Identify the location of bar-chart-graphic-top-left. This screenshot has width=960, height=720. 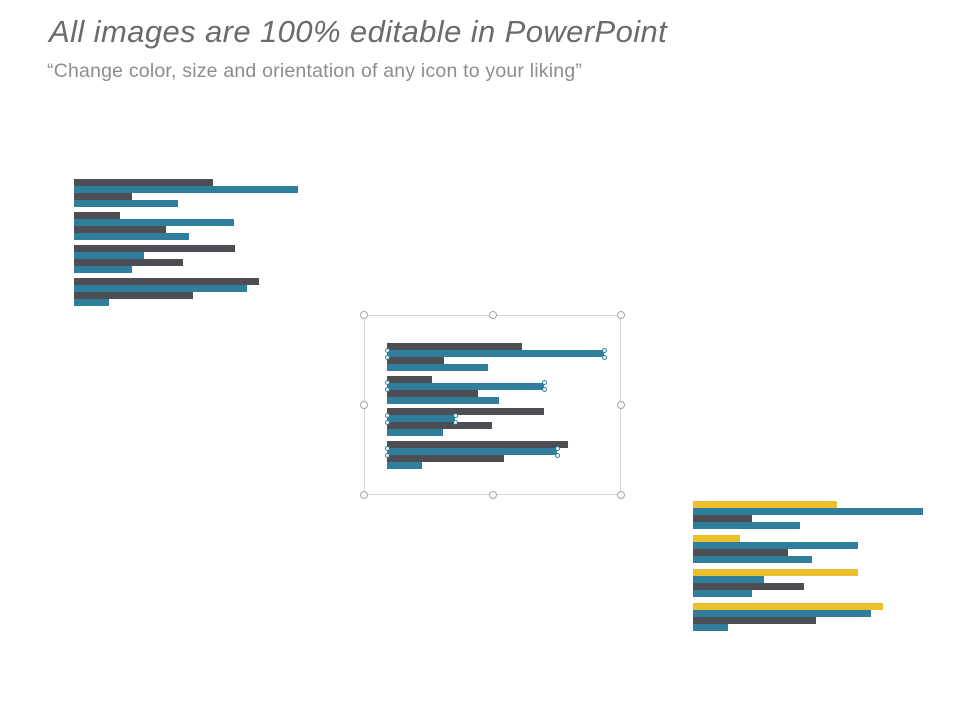
(186, 242).